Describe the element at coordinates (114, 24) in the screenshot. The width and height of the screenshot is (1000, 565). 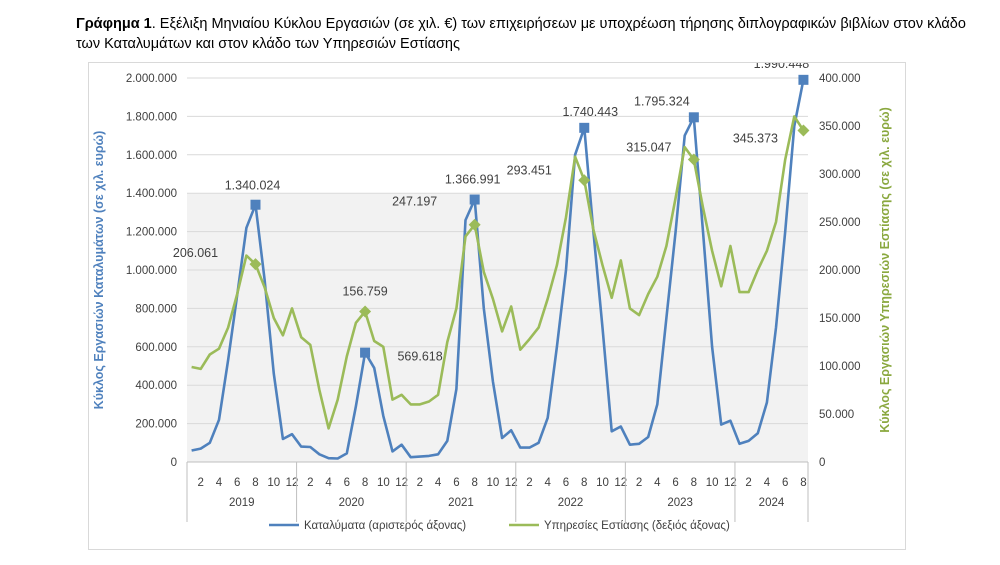
I see `caption-prefix: Γράφημα 1` at that location.